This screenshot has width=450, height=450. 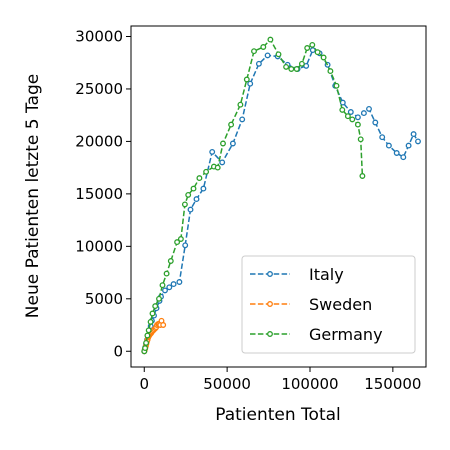 What do you see at coordinates (346, 334) in the screenshot?
I see `legend-label: Germany` at bounding box center [346, 334].